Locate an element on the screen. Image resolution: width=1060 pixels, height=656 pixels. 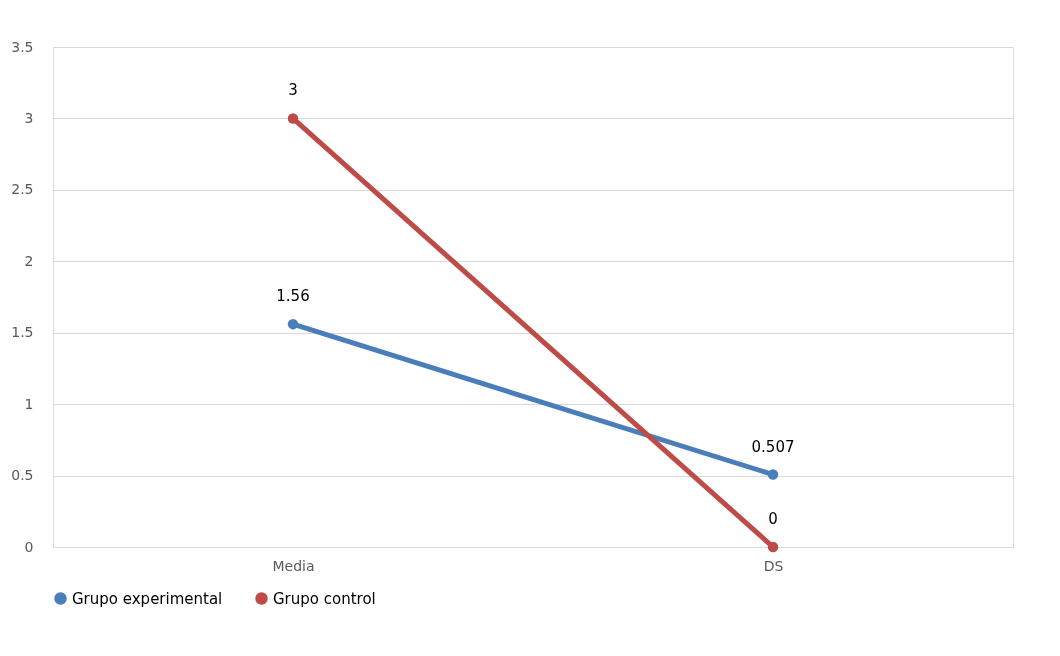
y-tick-label: 3.5 is located at coordinates (22, 46).